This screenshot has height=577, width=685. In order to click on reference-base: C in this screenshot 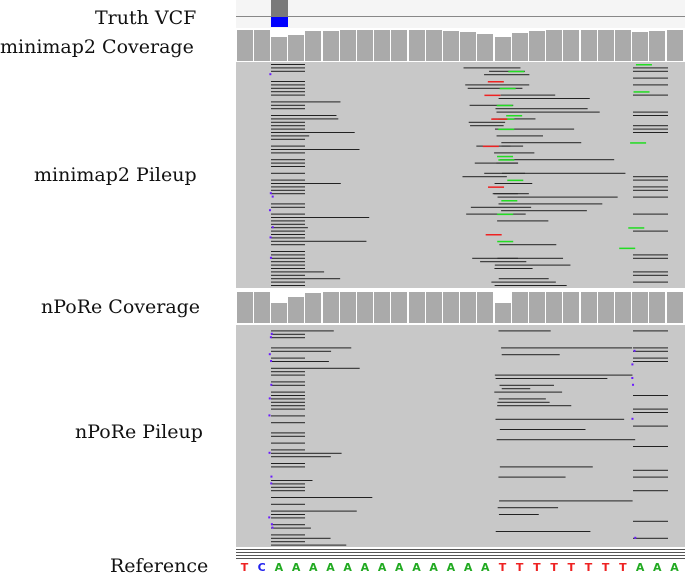, I will do `click(261, 567)`.